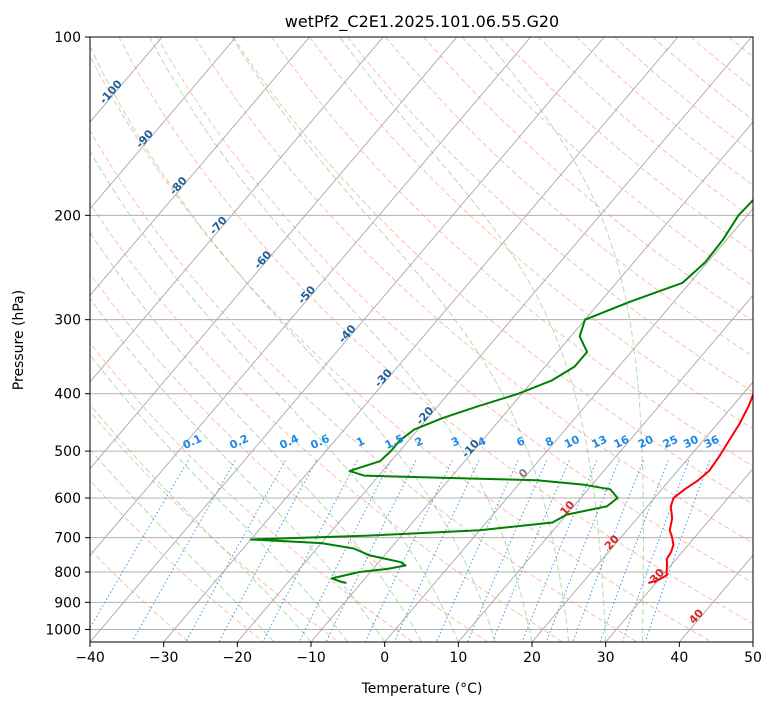  Describe the element at coordinates (572, 442) in the screenshot. I see `mixing-ratio-label: 10` at that location.